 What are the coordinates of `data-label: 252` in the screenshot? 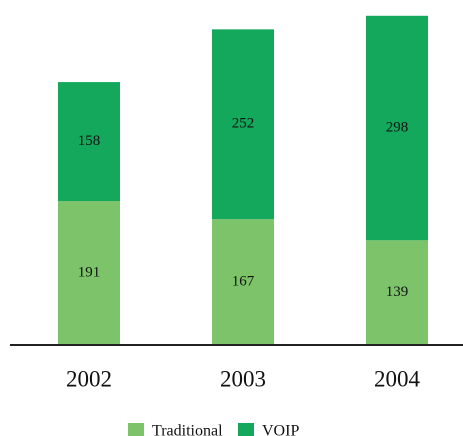 It's located at (243, 124).